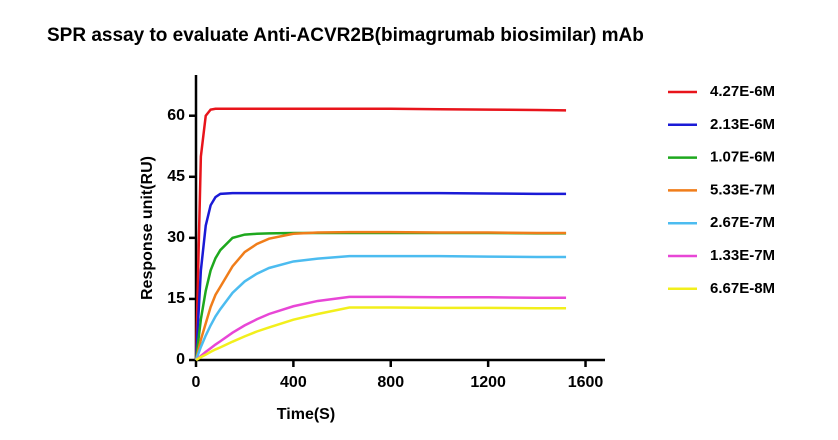 This screenshot has width=838, height=440. Describe the element at coordinates (742, 222) in the screenshot. I see `legend-label: 2.67E-7M` at that location.